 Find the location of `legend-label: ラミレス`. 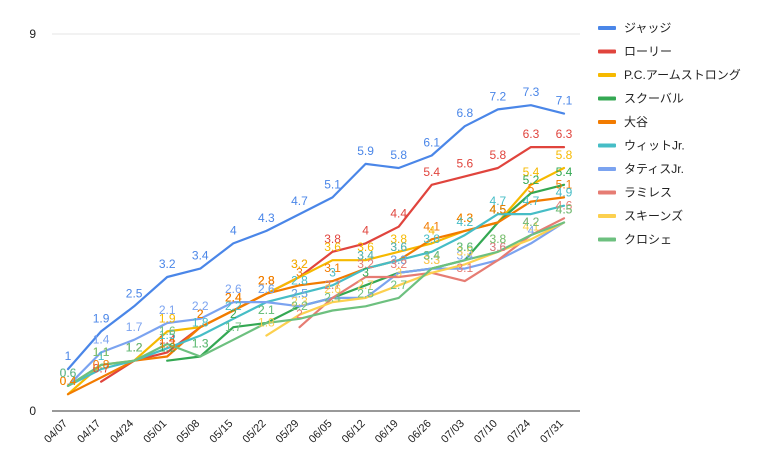

legend-label: ラミレス is located at coordinates (648, 193).